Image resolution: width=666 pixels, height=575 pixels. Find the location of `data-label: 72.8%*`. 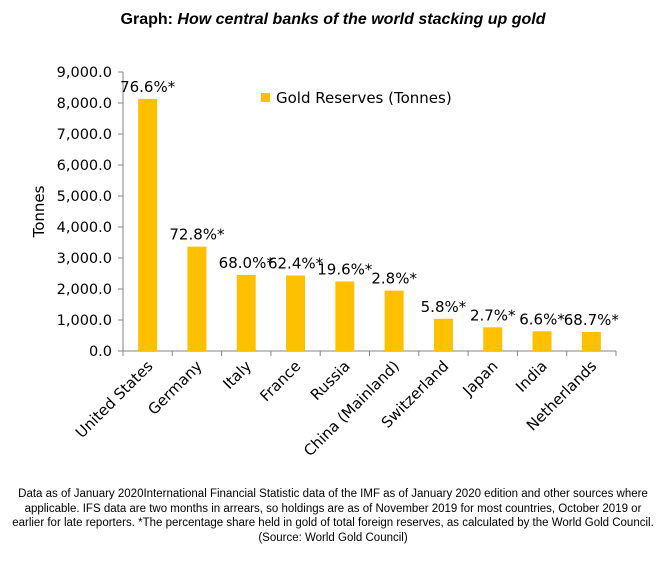

data-label: 72.8%* is located at coordinates (197, 235).